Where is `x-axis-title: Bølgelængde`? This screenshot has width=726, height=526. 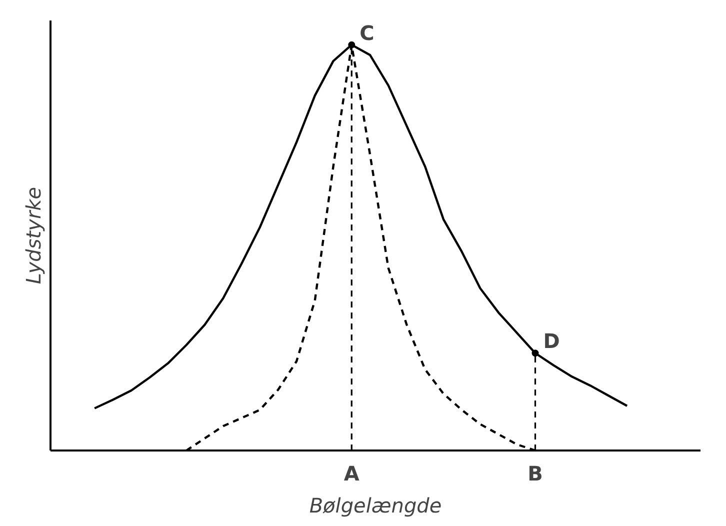
x-axis-title: Bølgelængde is located at coordinates (375, 506).